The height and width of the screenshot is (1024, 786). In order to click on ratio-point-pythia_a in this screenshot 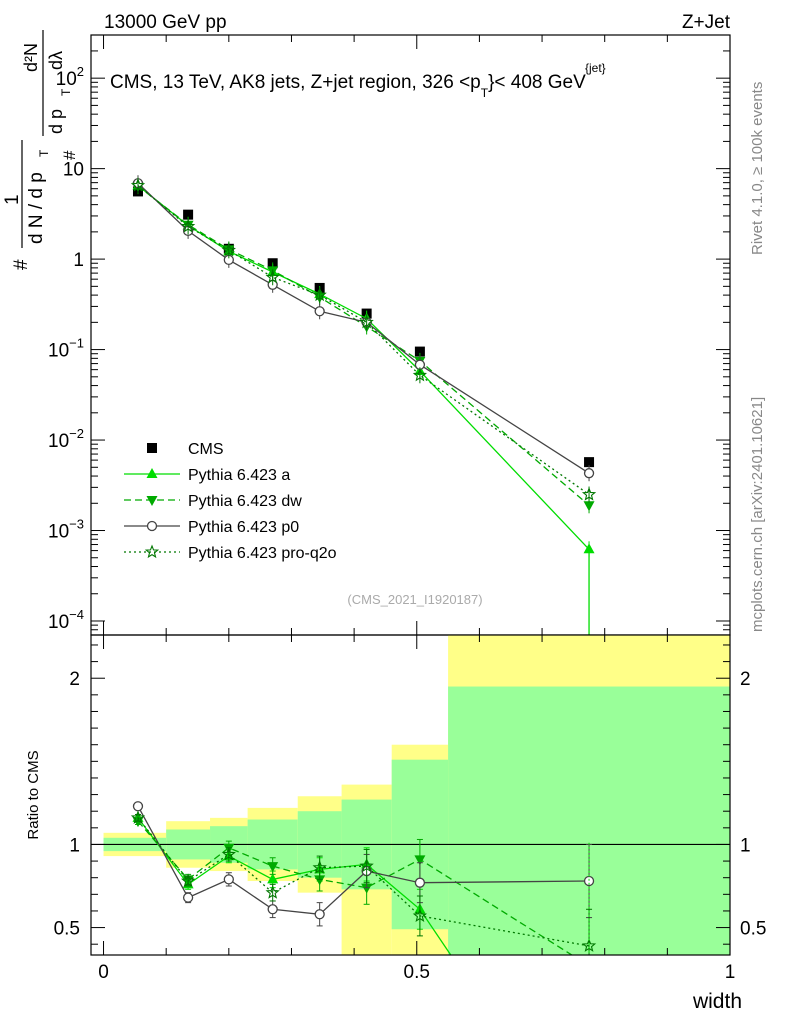, I will do `click(273, 878)`.